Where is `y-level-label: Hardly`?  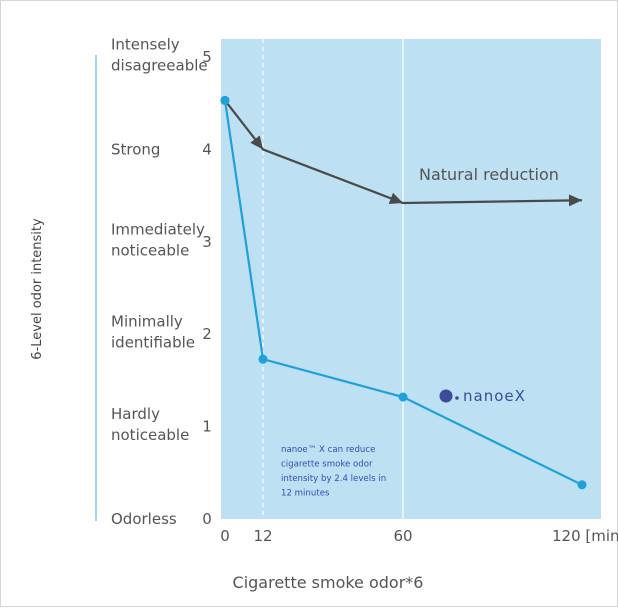
y-level-label: Hardly is located at coordinates (135, 414).